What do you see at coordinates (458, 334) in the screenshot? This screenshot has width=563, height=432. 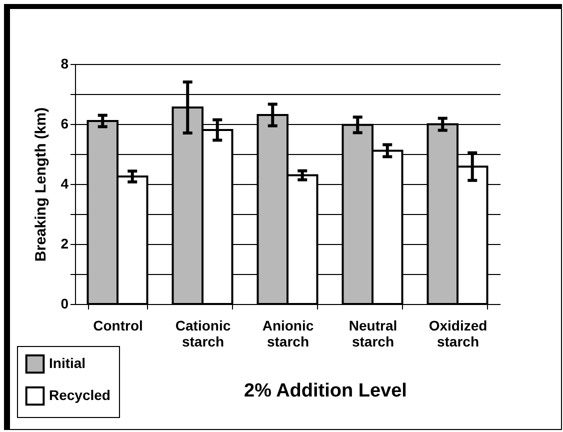 I see `x-tick-label: Oxidized starch` at bounding box center [458, 334].